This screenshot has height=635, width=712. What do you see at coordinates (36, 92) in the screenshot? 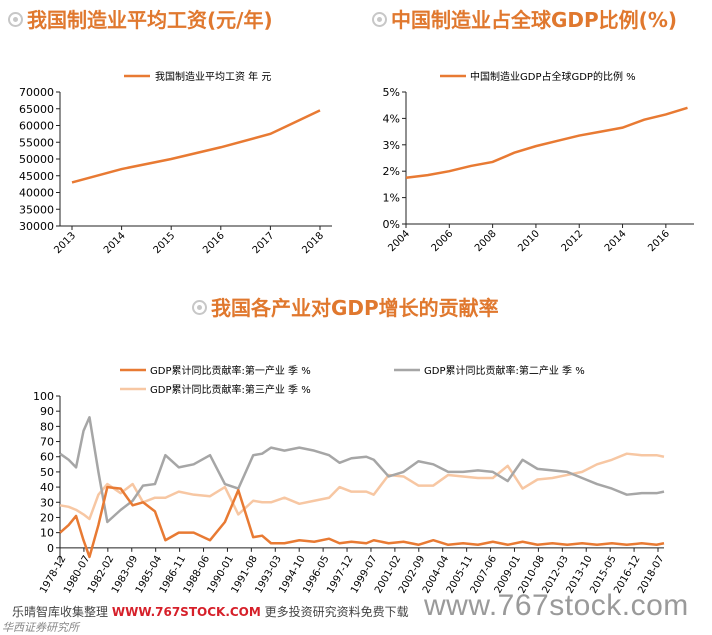
I see `y-tick-label: 70000` at bounding box center [36, 92].